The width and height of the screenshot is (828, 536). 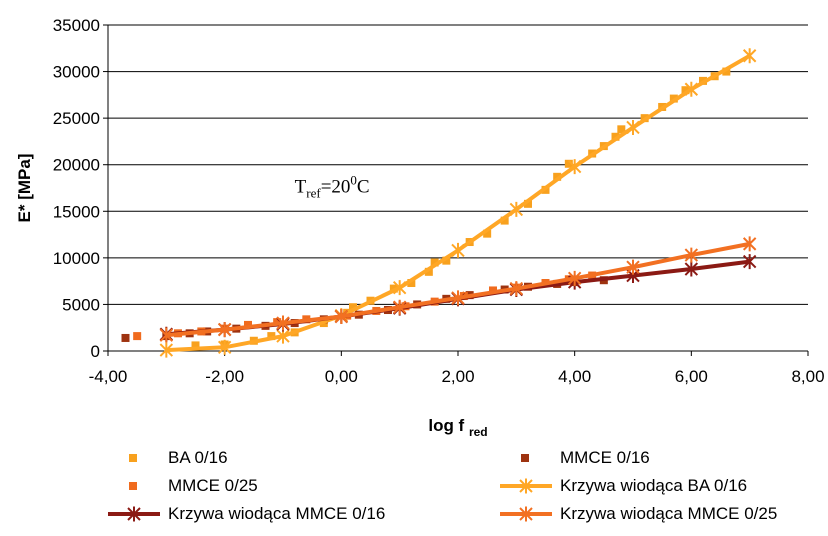 I want to click on annotation-unit: C, so click(x=363, y=187).